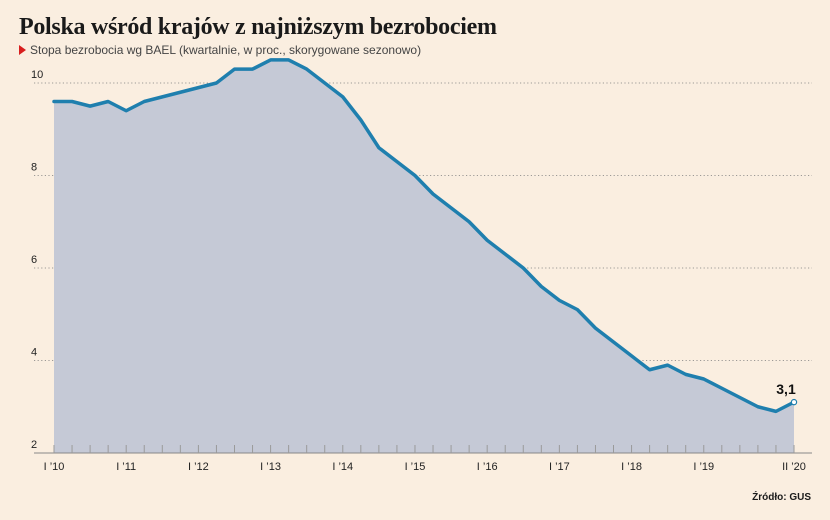 This screenshot has width=830, height=520. I want to click on x-tick-label: I ’17, so click(559, 467).